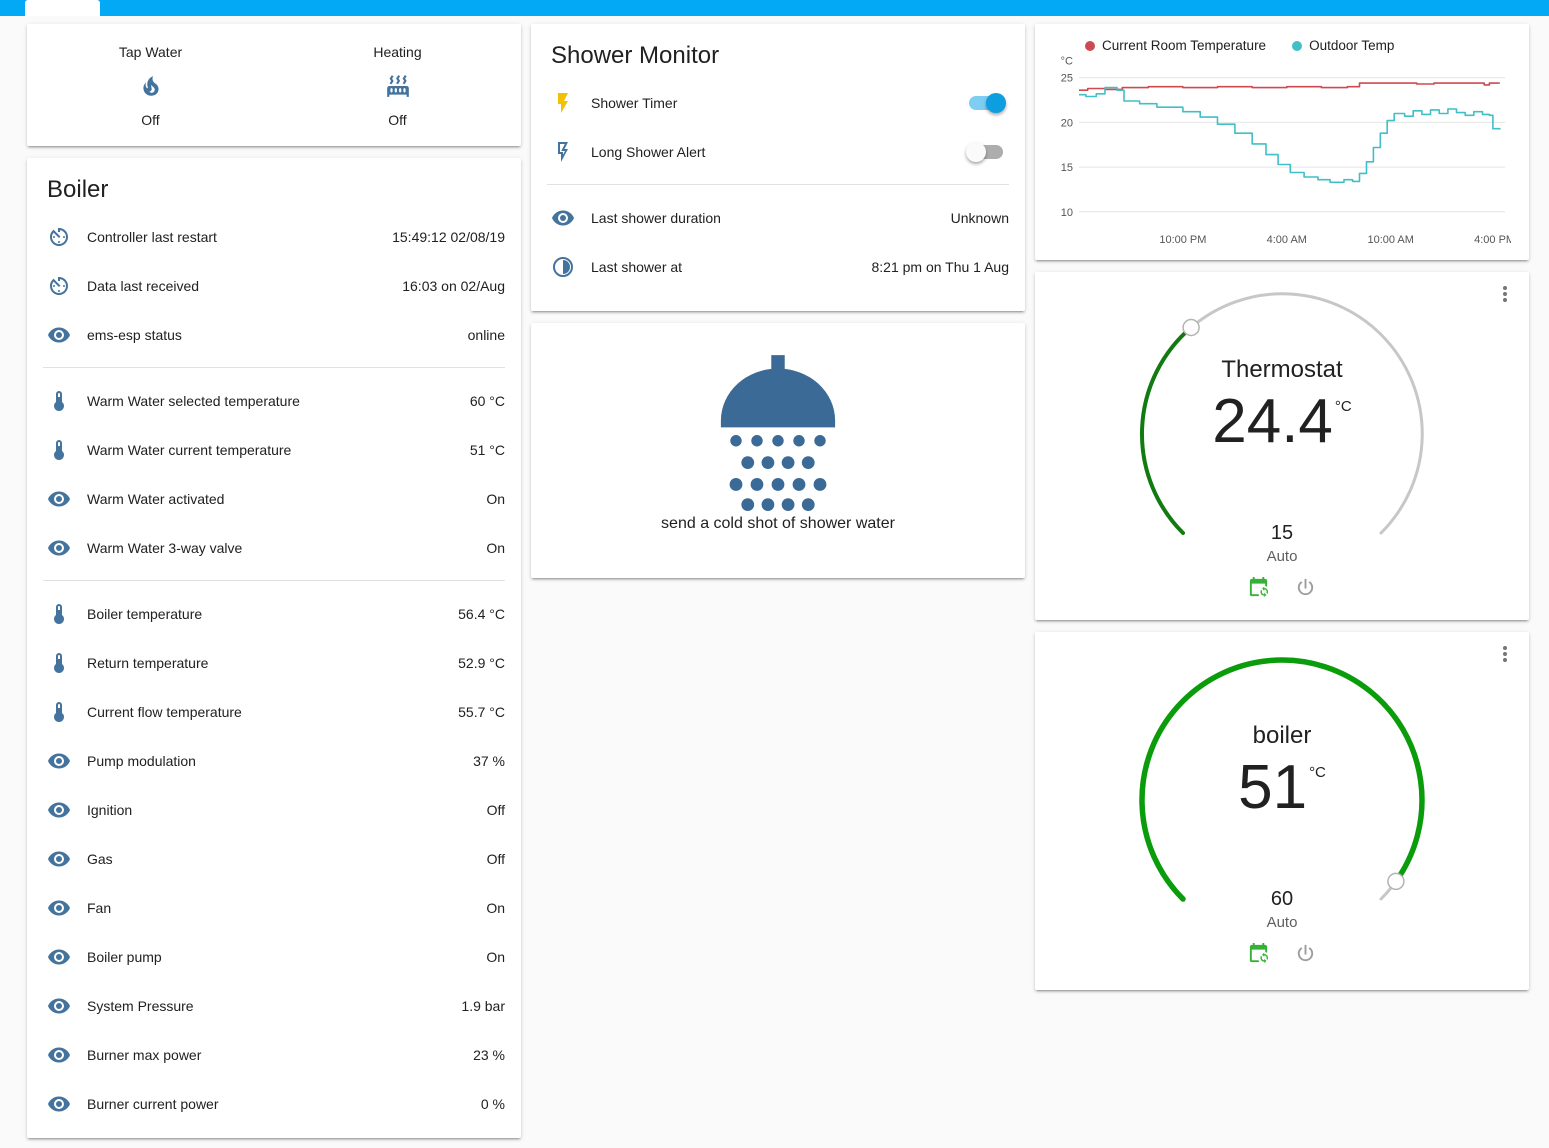  Describe the element at coordinates (164, 711) in the screenshot. I see `entity-name: Current flow temperature` at that location.